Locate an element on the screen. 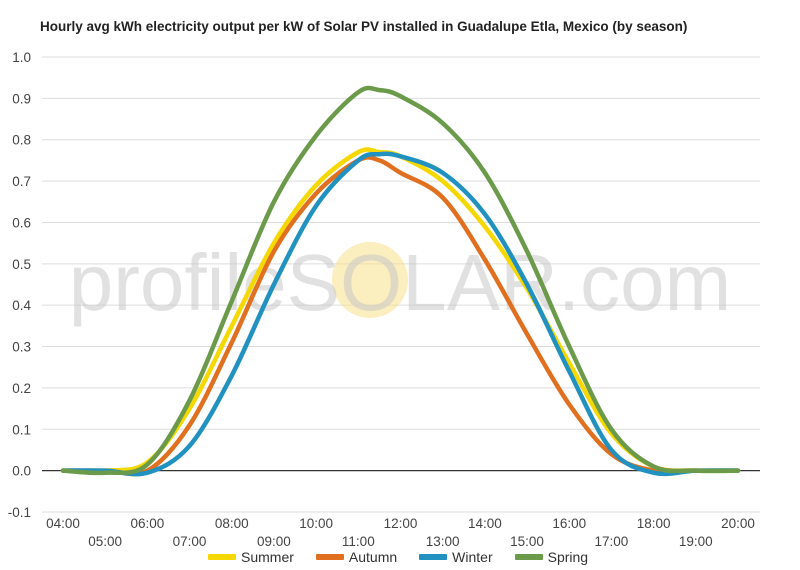  y-tick-label: 0.0 is located at coordinates (21, 471).